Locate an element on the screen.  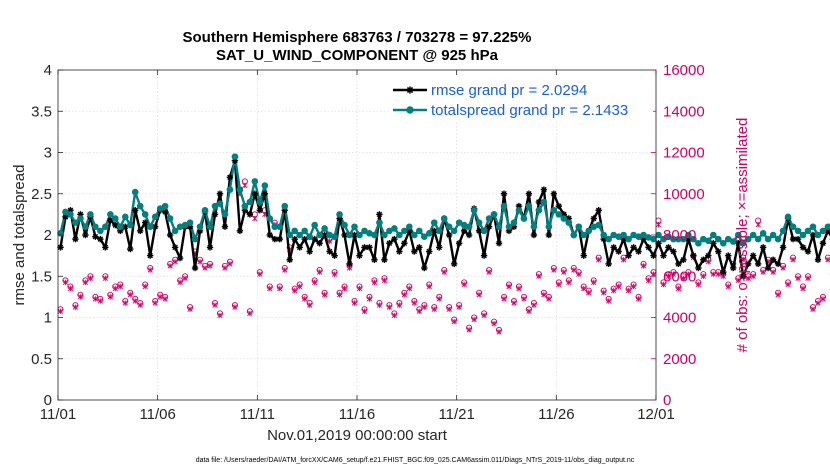
y-tick-label: 3.5 is located at coordinates (41, 111).